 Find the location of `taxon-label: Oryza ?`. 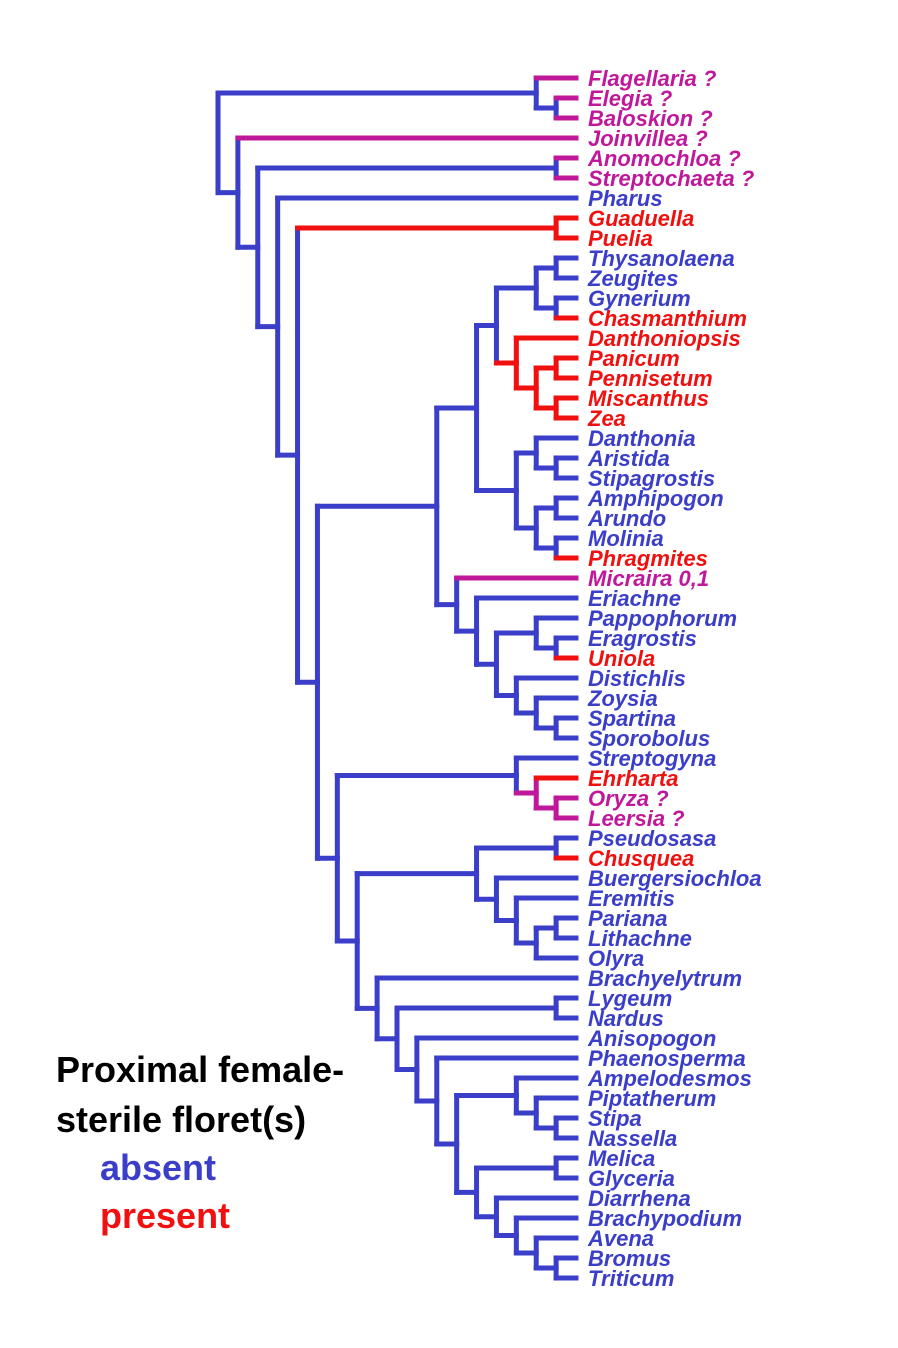

taxon-label: Oryza ? is located at coordinates (628, 798).